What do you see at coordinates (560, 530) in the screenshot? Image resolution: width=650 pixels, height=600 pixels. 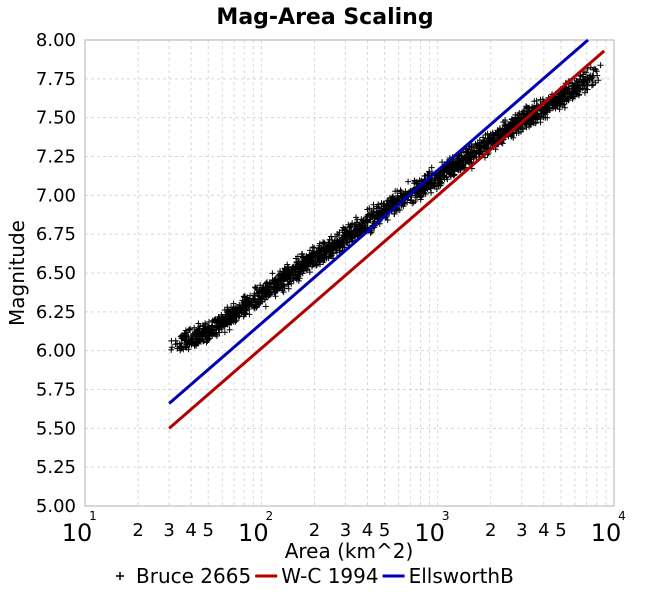 I see `x-tick-label-minor: 5` at bounding box center [560, 530].